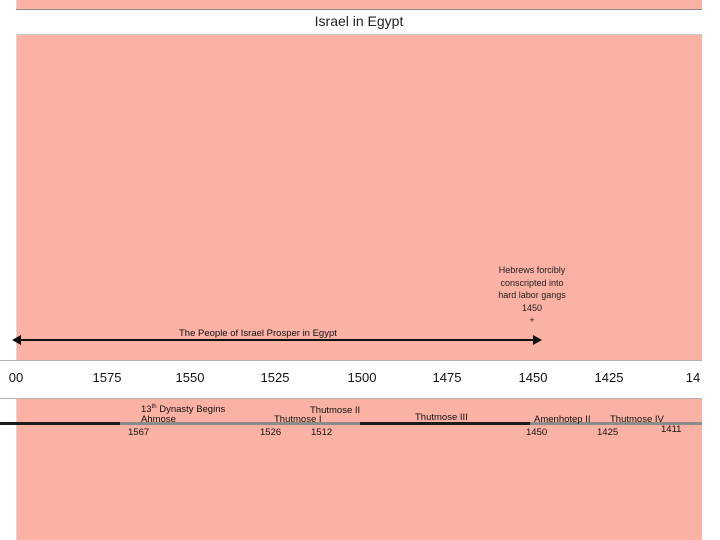 The image size is (720, 540). I want to click on era-label: The People of Israel Prosper in Egypt, so click(258, 333).